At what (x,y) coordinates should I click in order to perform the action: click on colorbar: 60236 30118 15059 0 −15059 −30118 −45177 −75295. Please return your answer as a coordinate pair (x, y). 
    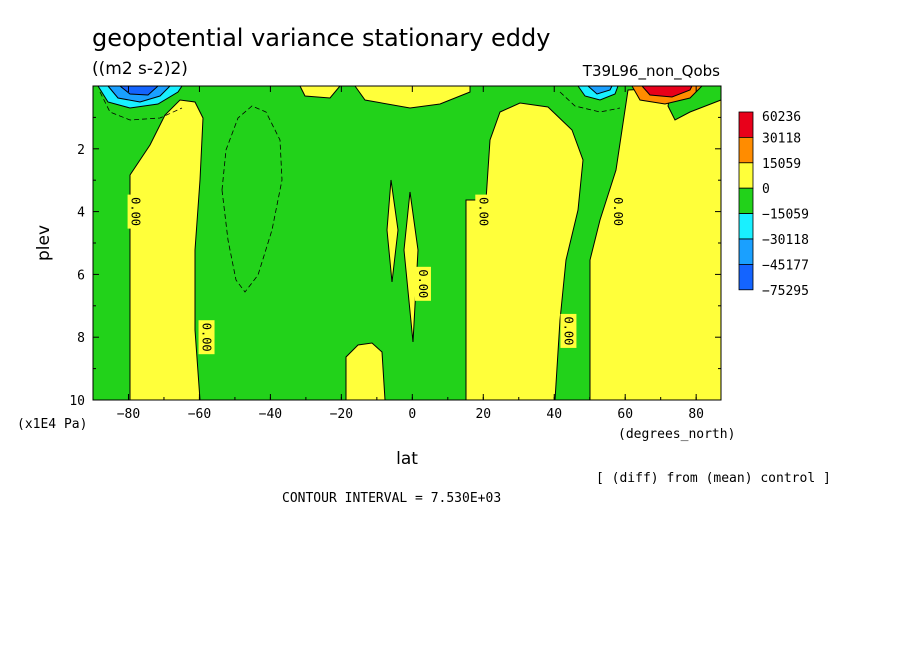
    Looking at the image, I should click on (773, 204).